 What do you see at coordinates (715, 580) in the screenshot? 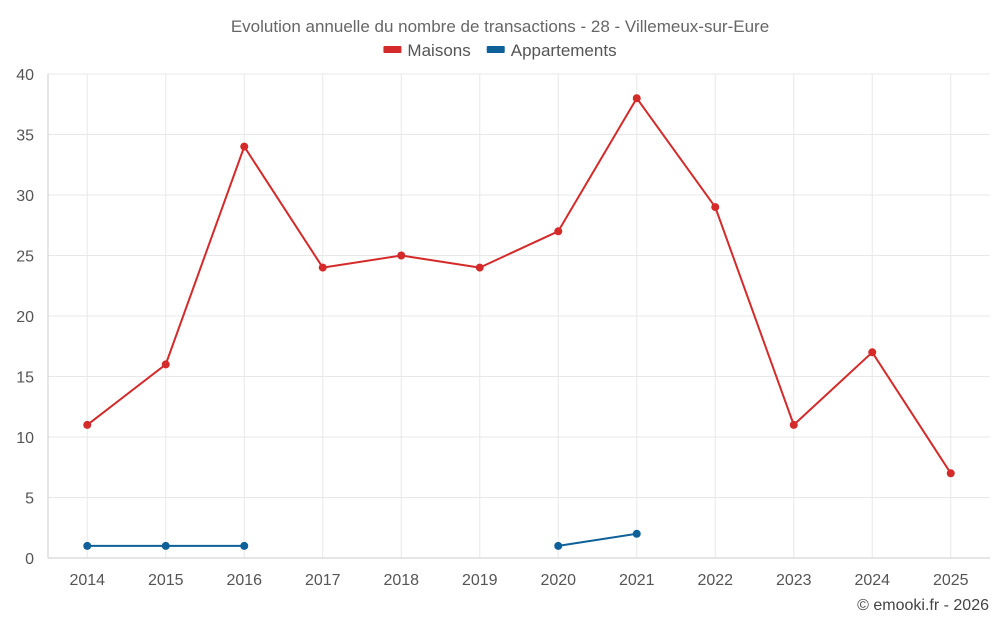
I see `x-tick-label: 2022` at bounding box center [715, 580].